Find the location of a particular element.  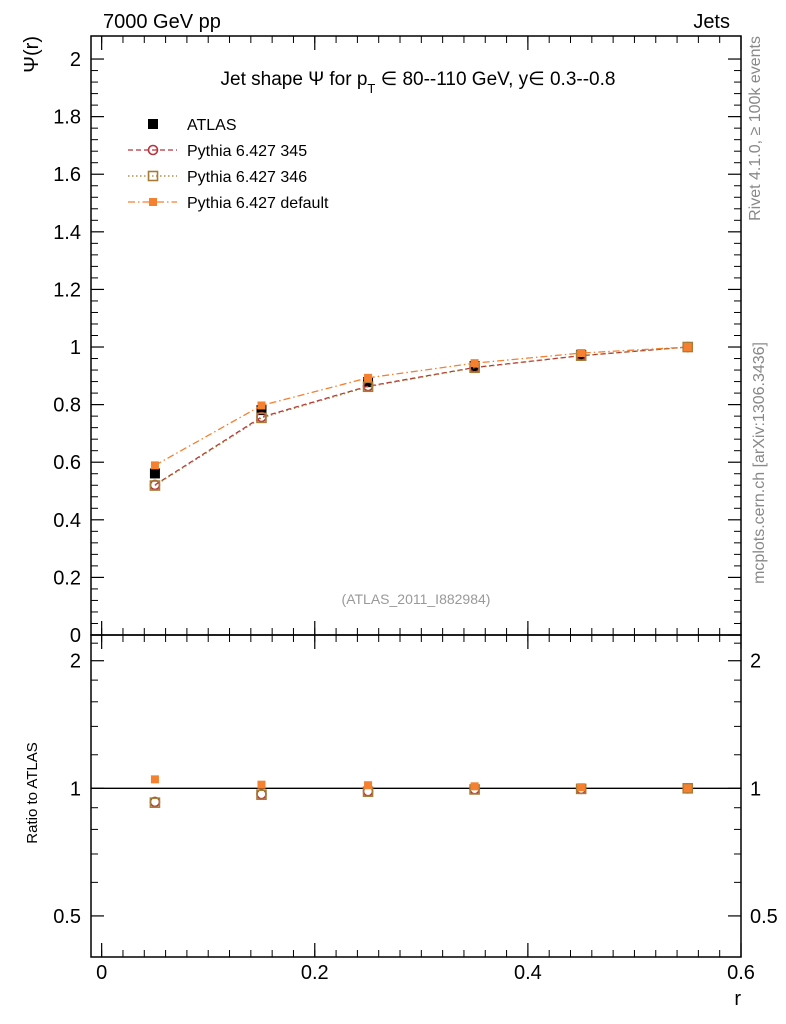

rivet-label: Rivet 4.1.0, ≥ 100k events is located at coordinates (755, 128).